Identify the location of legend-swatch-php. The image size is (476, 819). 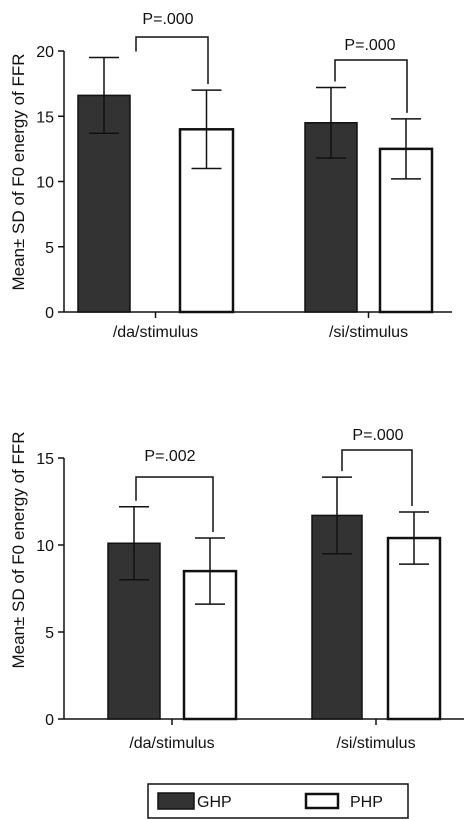
(322, 801).